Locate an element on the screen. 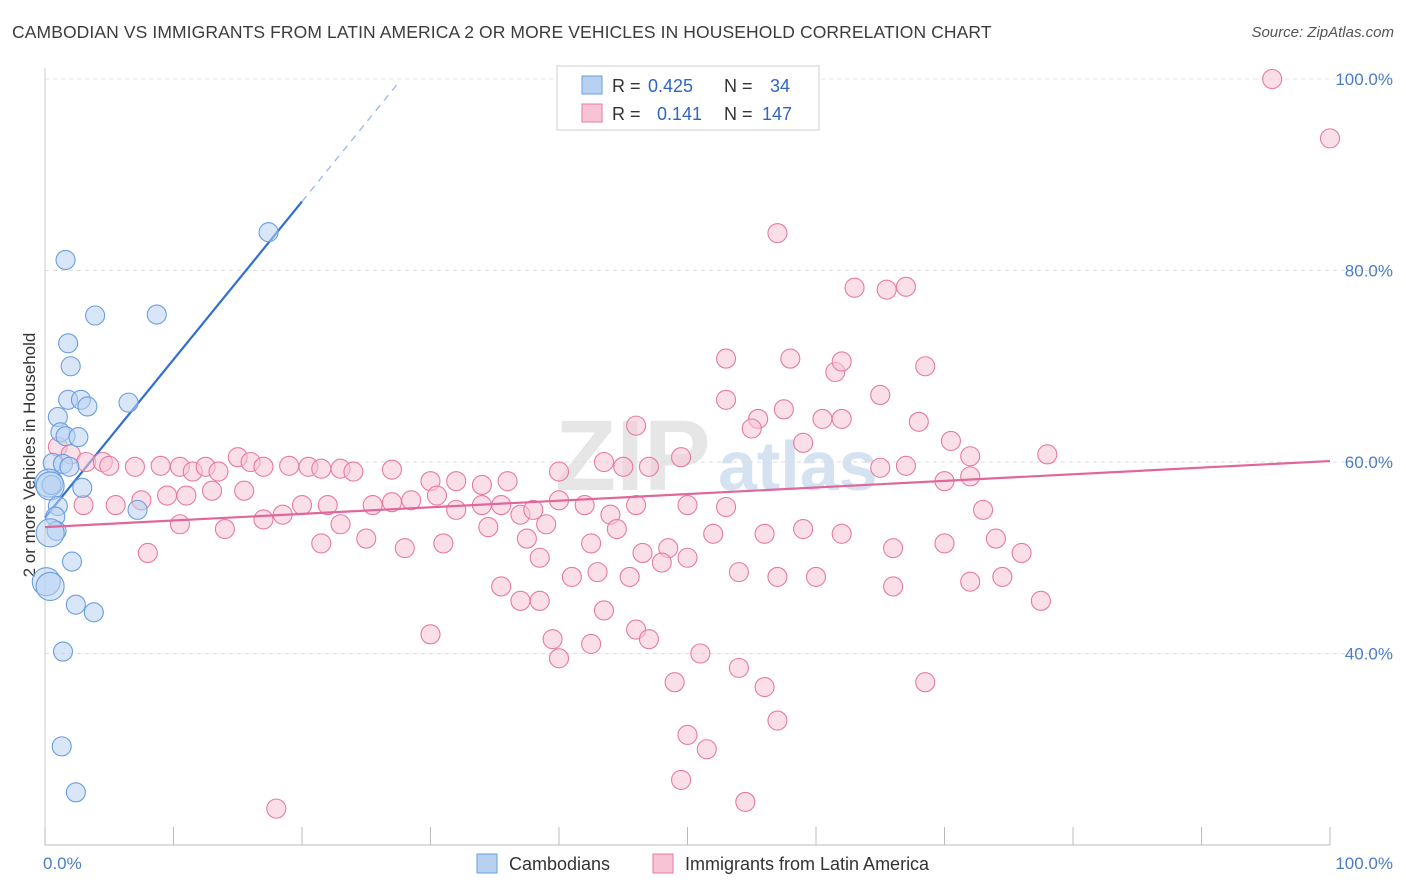 Image resolution: width=1406 pixels, height=892 pixels. series-cambodians-points is located at coordinates (155, 512).